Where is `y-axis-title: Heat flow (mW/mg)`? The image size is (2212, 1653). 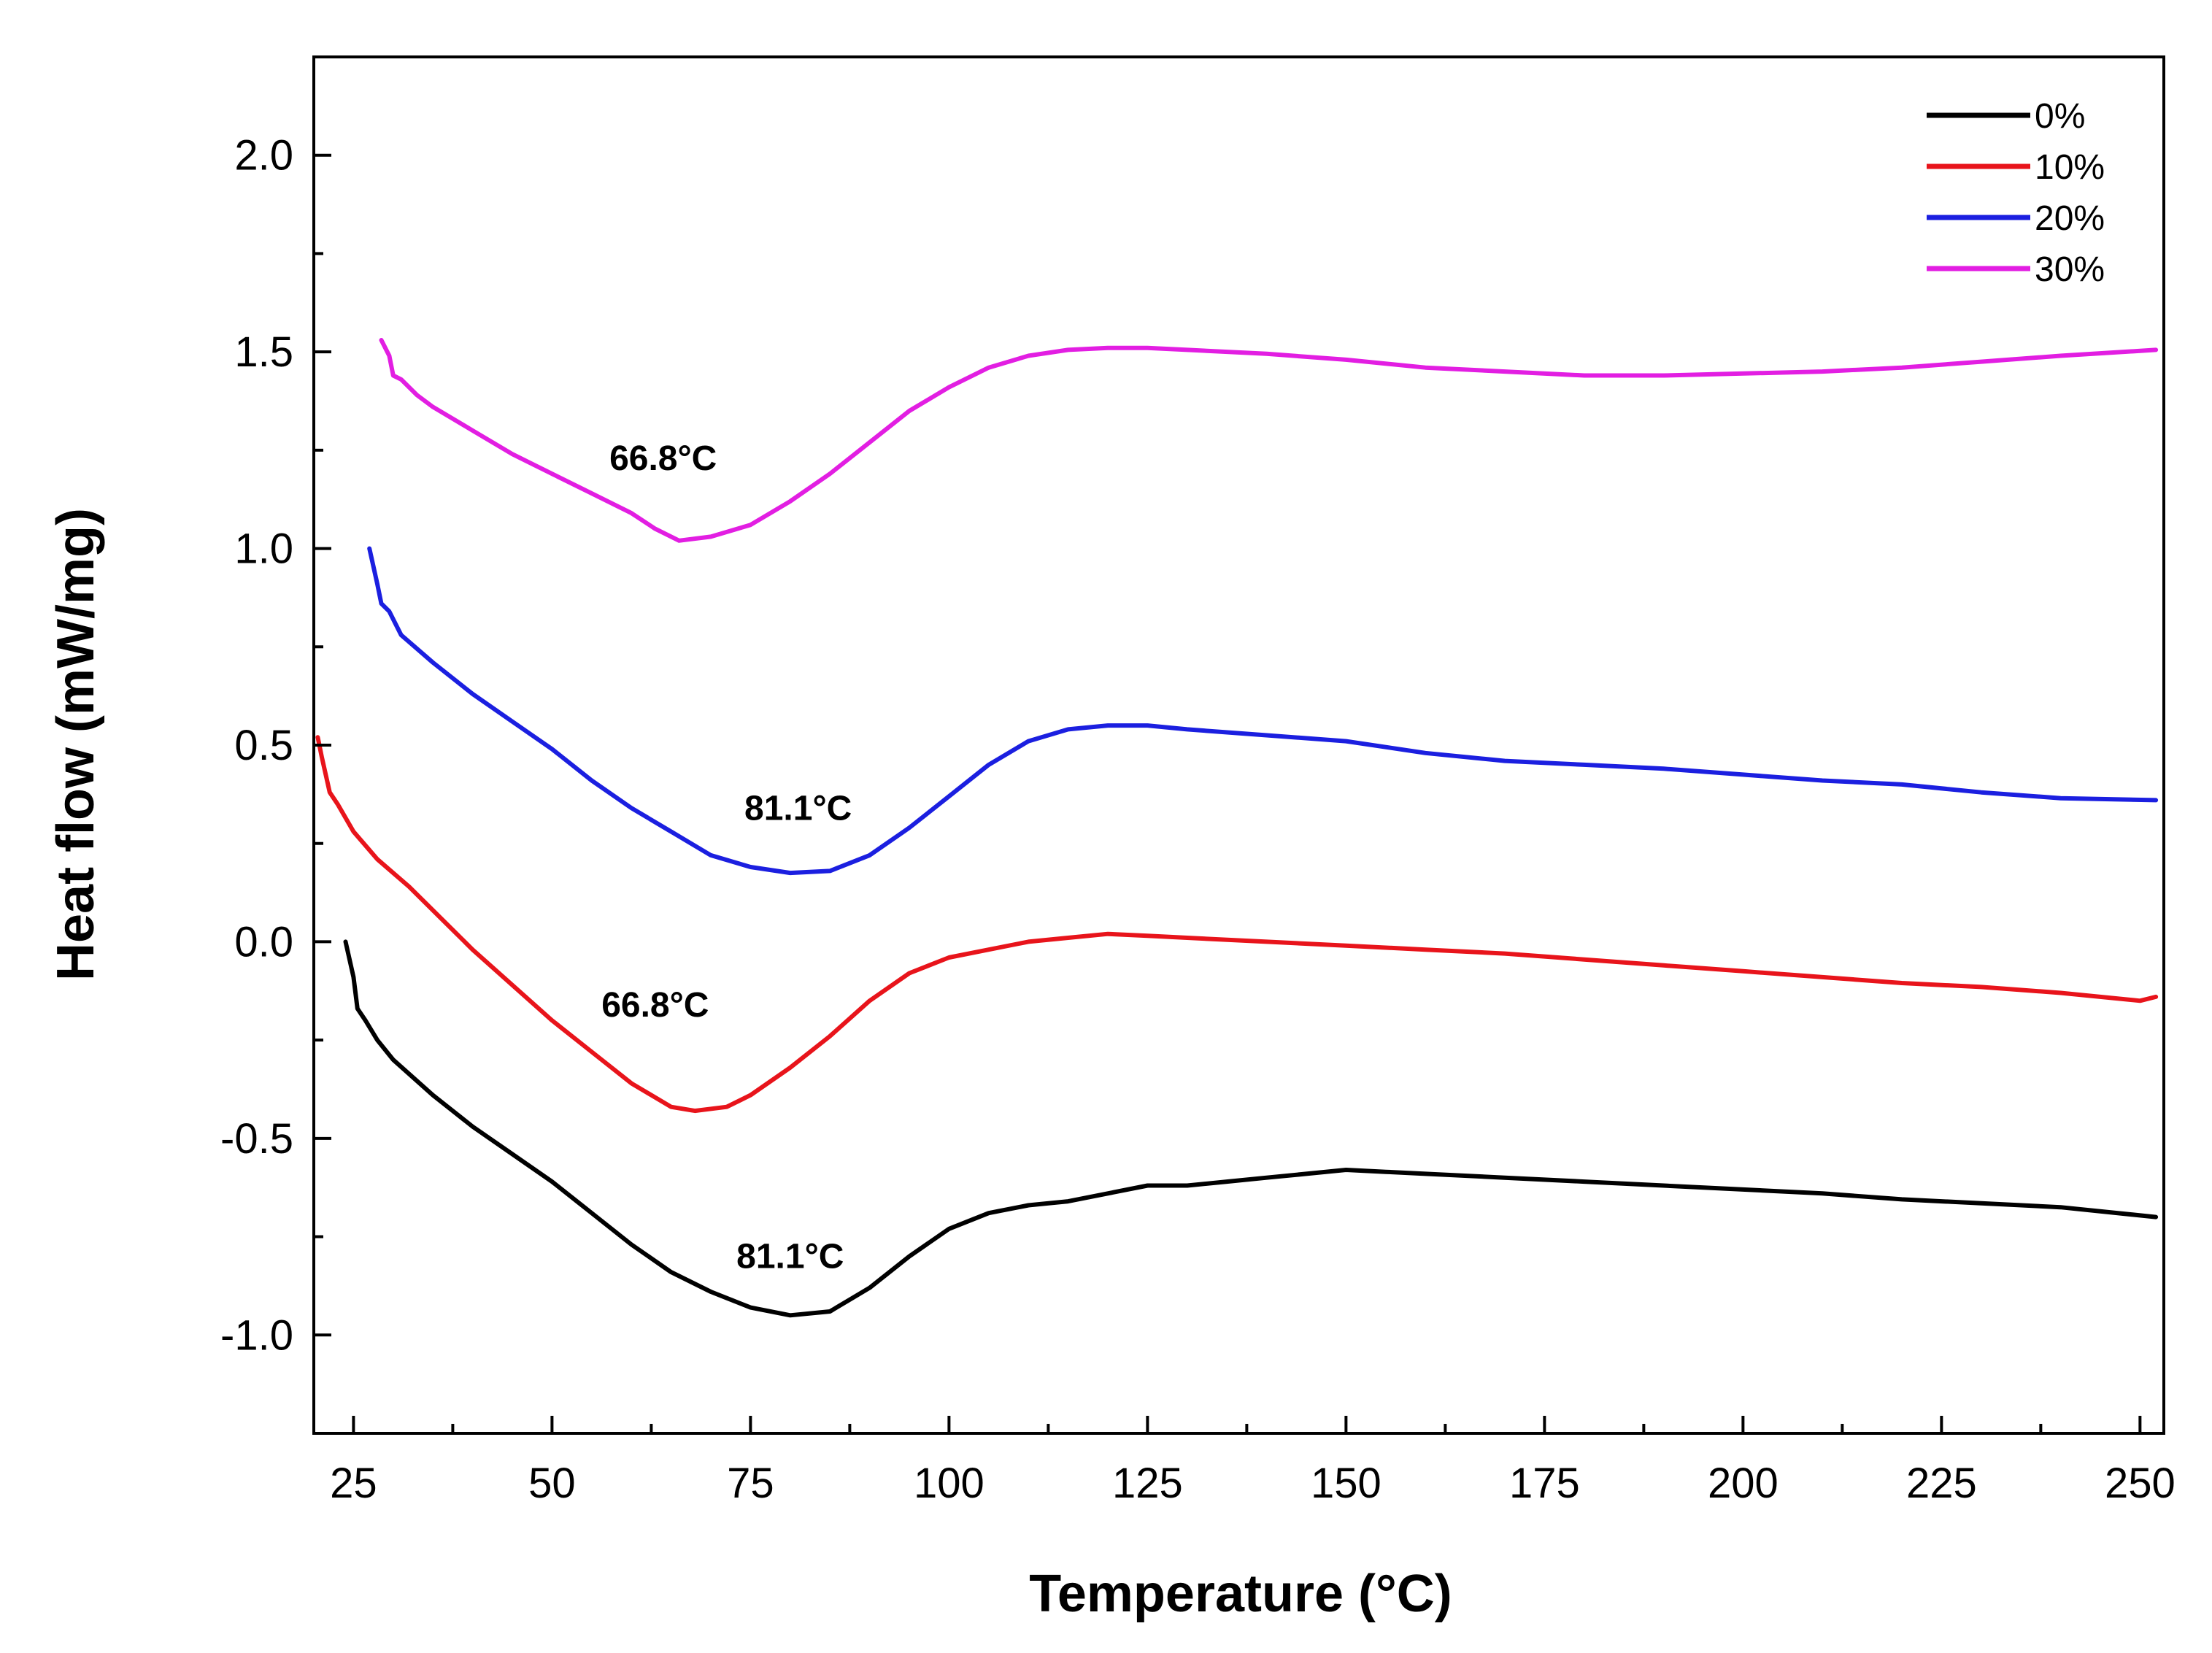
y-axis-title: Heat flow (mW/mg) is located at coordinates (76, 744).